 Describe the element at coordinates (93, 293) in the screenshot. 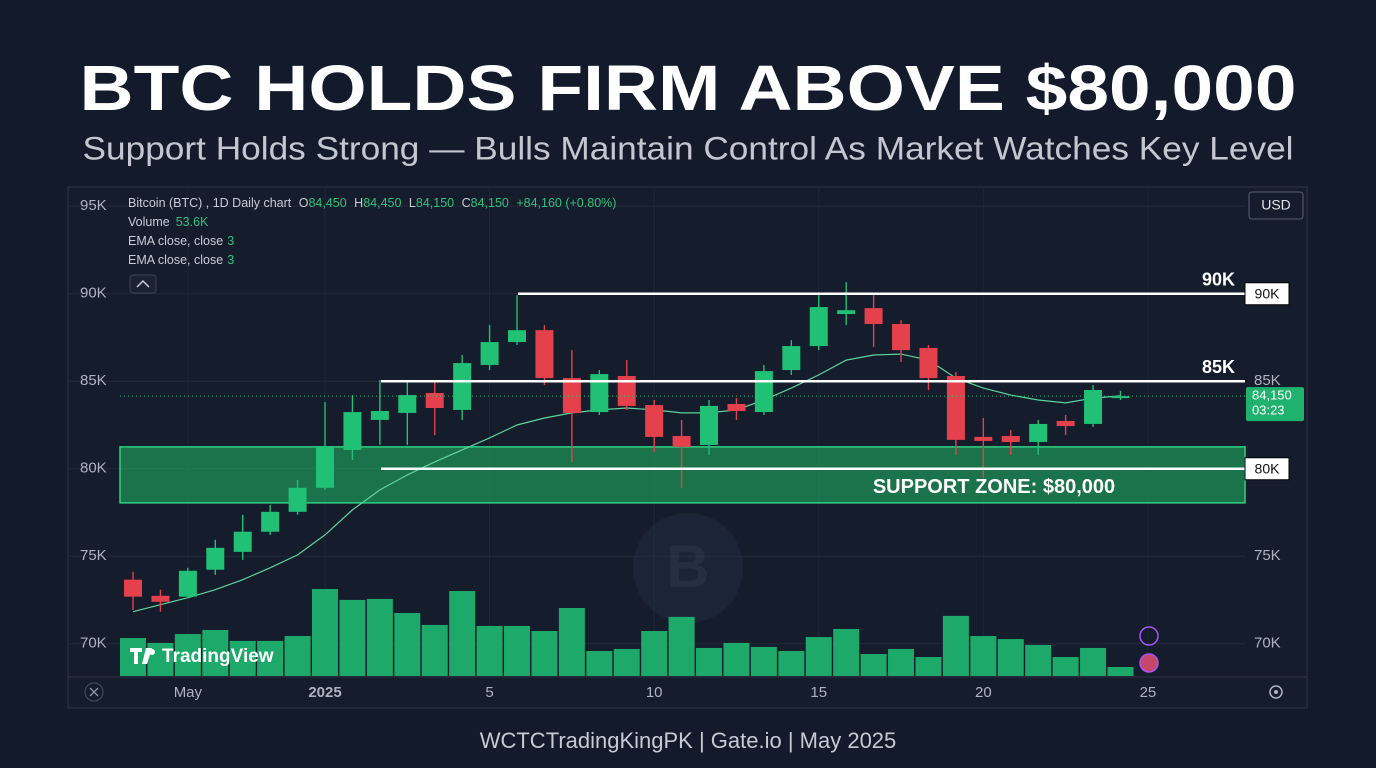

I see `y-tick-label: 90K` at that location.